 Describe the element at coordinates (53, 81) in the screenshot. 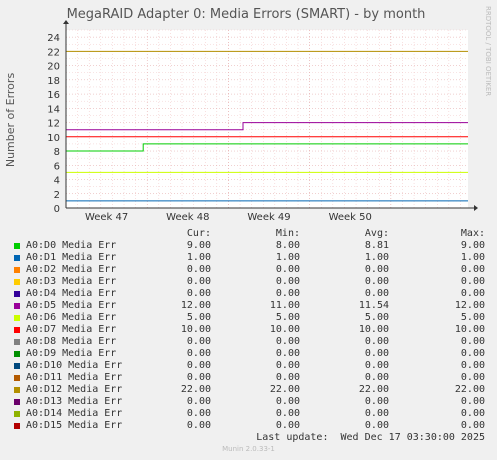

I see `y-tick-label: 18` at that location.